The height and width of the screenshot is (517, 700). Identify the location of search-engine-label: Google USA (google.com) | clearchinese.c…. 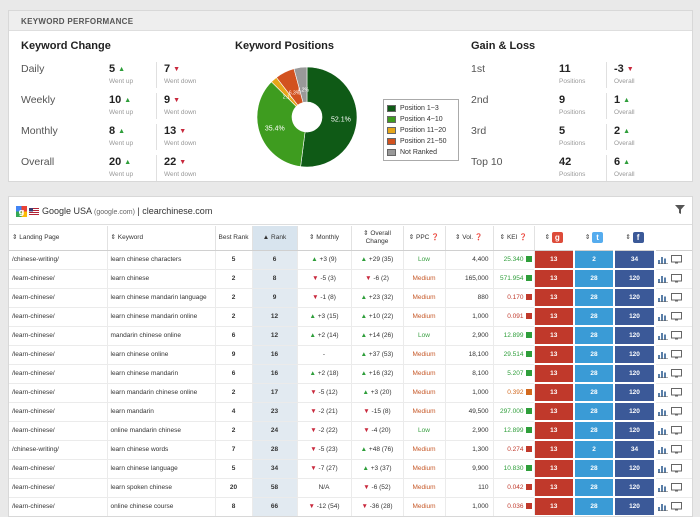
(127, 211).